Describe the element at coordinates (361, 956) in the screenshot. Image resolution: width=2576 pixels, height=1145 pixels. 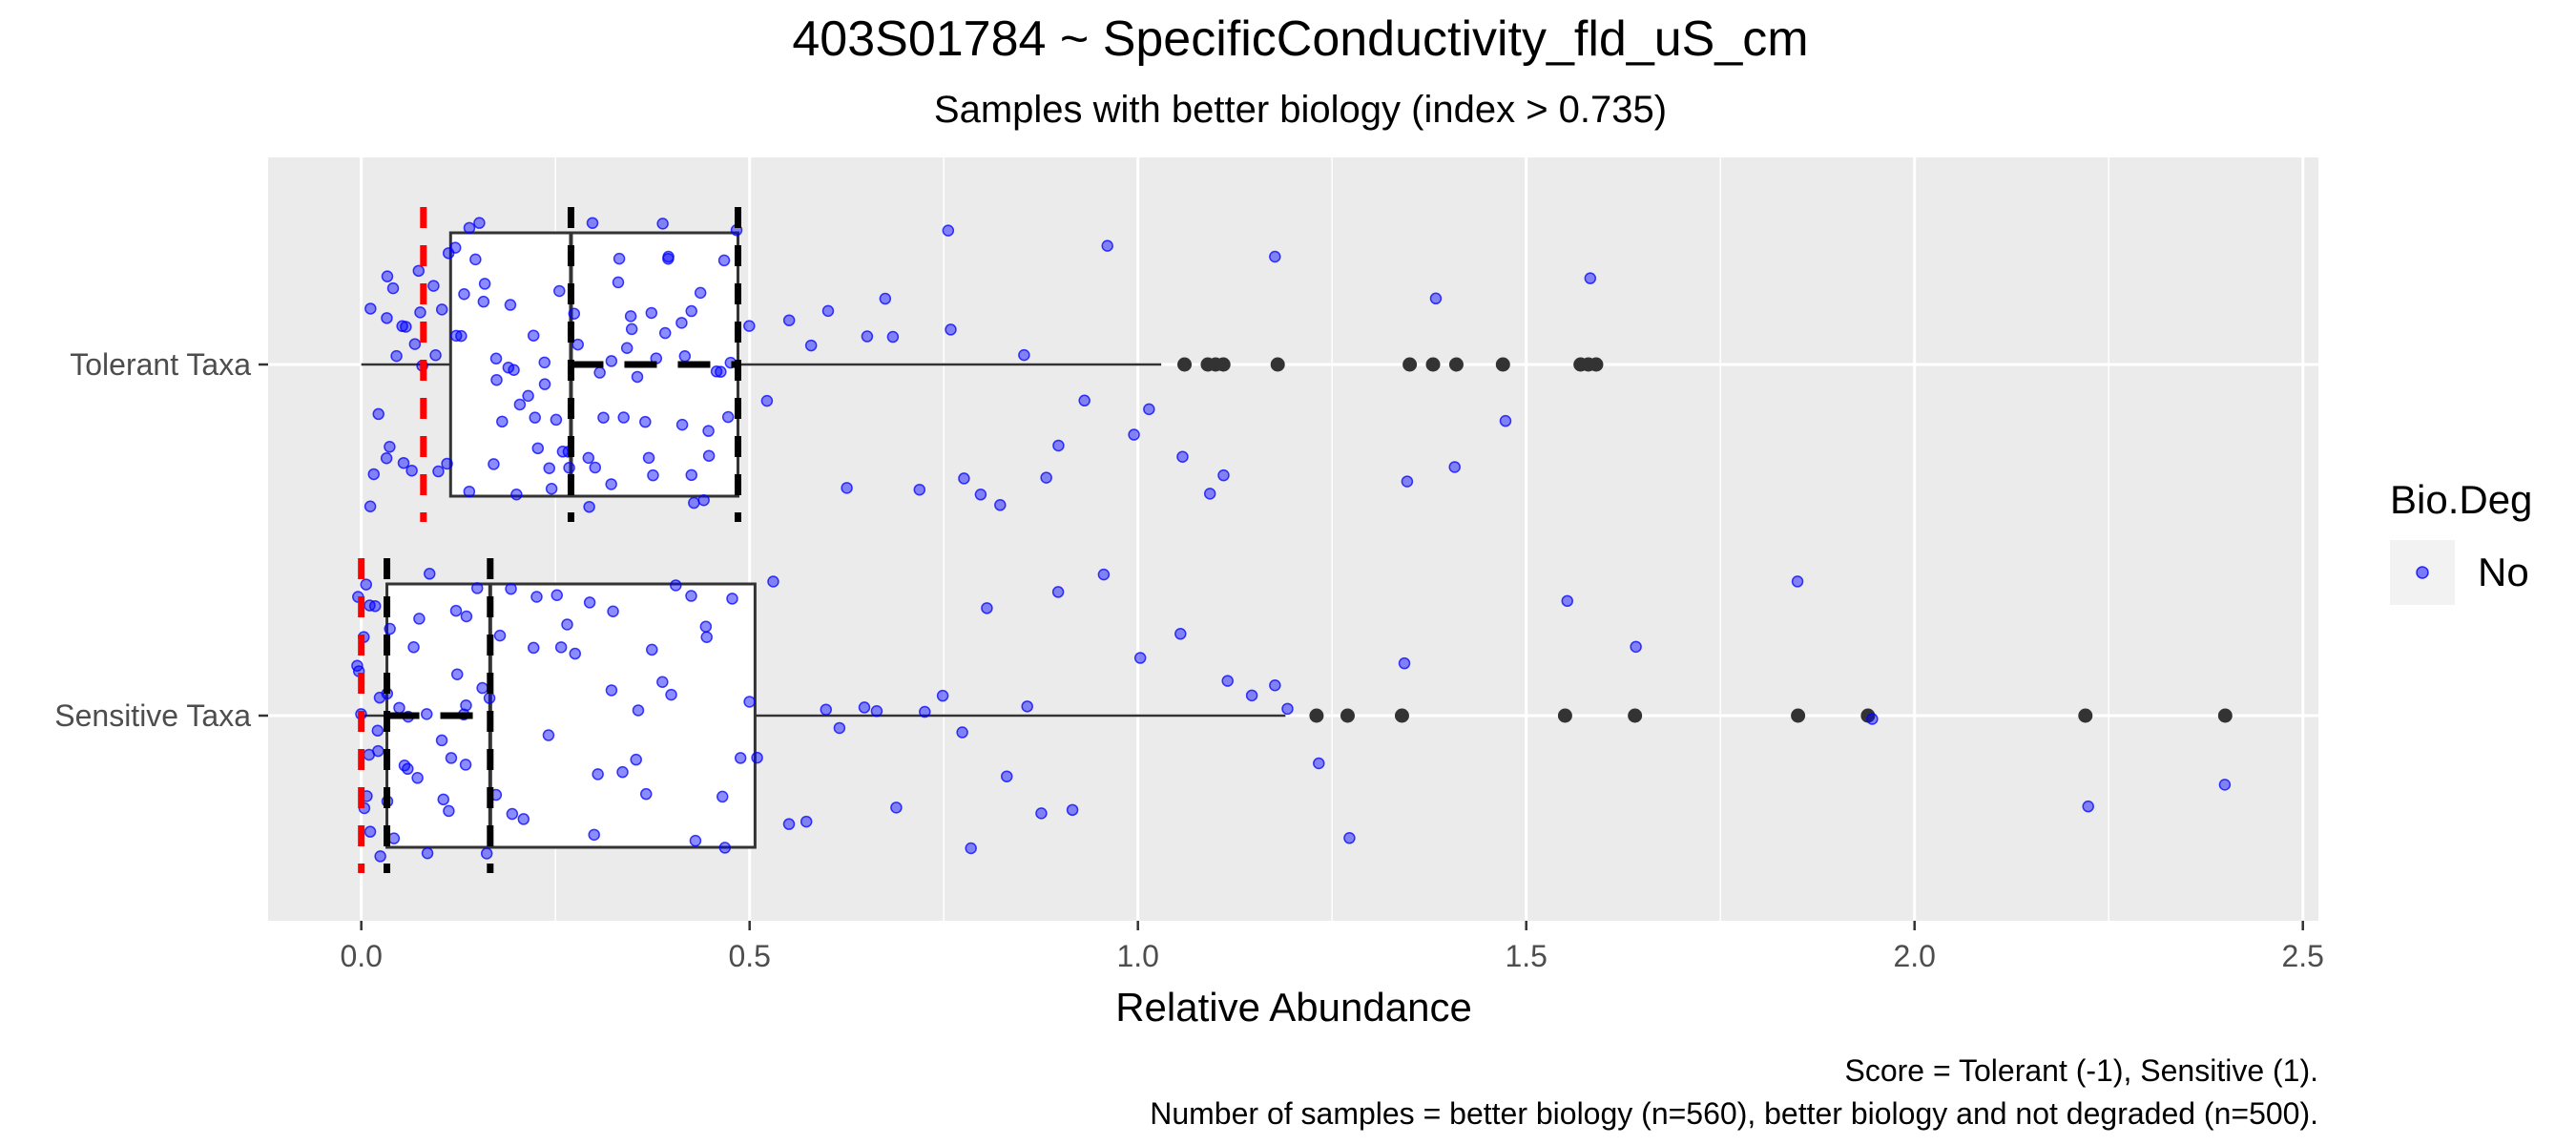
I see `x-tick-label: 0.0` at that location.